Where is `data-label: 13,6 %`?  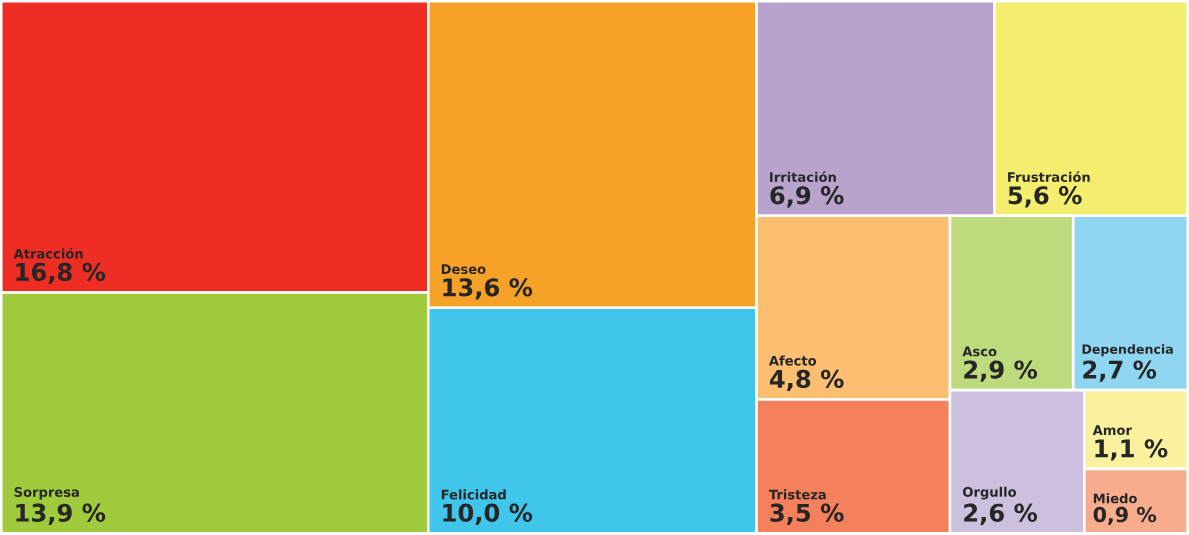 data-label: 13,6 % is located at coordinates (488, 289).